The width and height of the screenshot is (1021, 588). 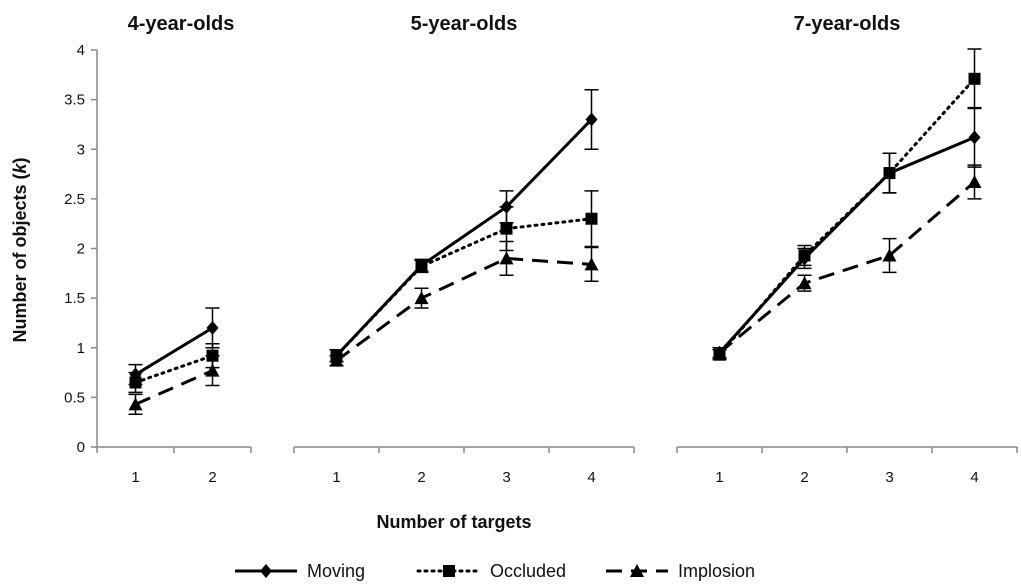 What do you see at coordinates (81, 50) in the screenshot?
I see `y-tick-label: 4` at bounding box center [81, 50].